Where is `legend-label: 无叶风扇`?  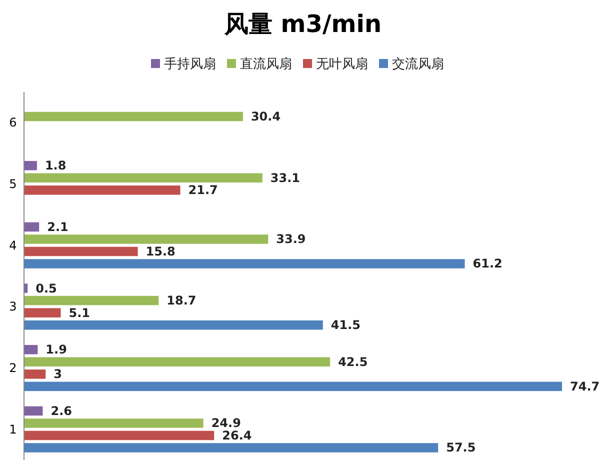 legend-label: 无叶风扇 is located at coordinates (342, 64).